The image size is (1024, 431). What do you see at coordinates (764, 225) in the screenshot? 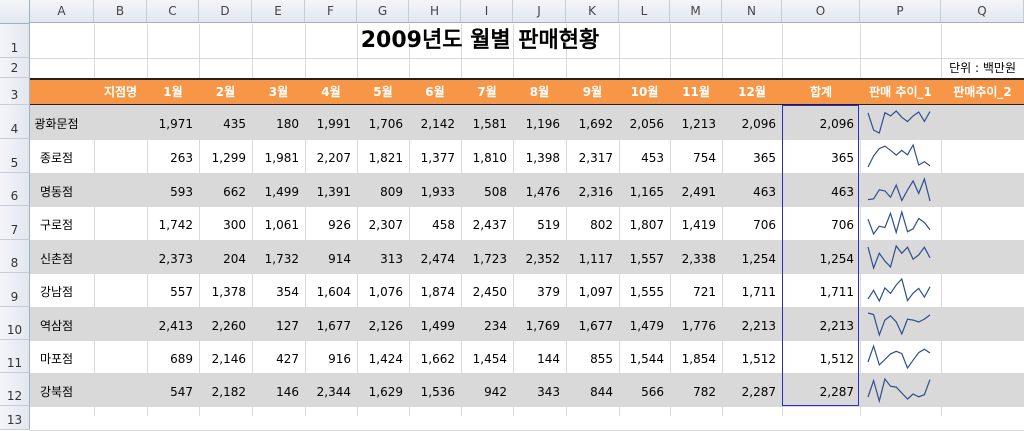
I see `month-value-cell: 706` at bounding box center [764, 225].